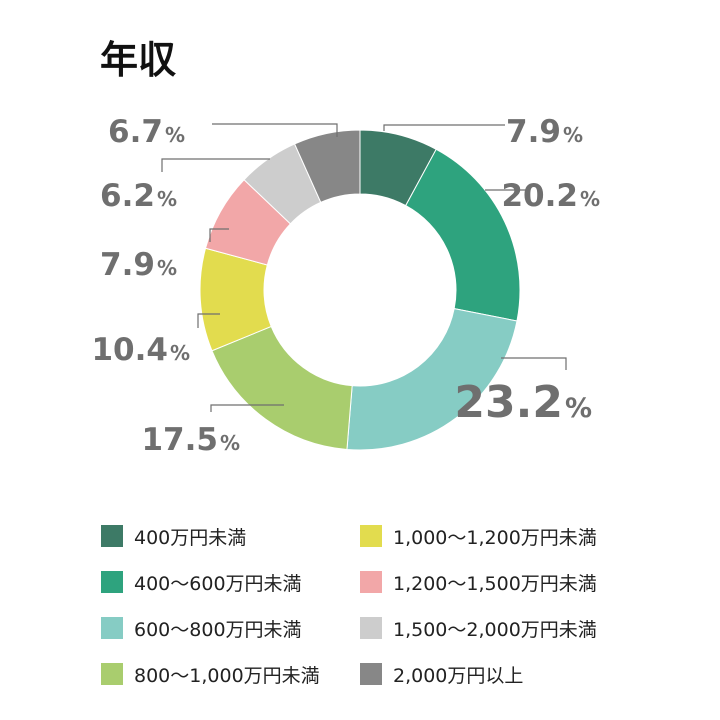 This screenshot has width=720, height=720. What do you see at coordinates (523, 402) in the screenshot?
I see `value-label-3: 23.2%` at bounding box center [523, 402].